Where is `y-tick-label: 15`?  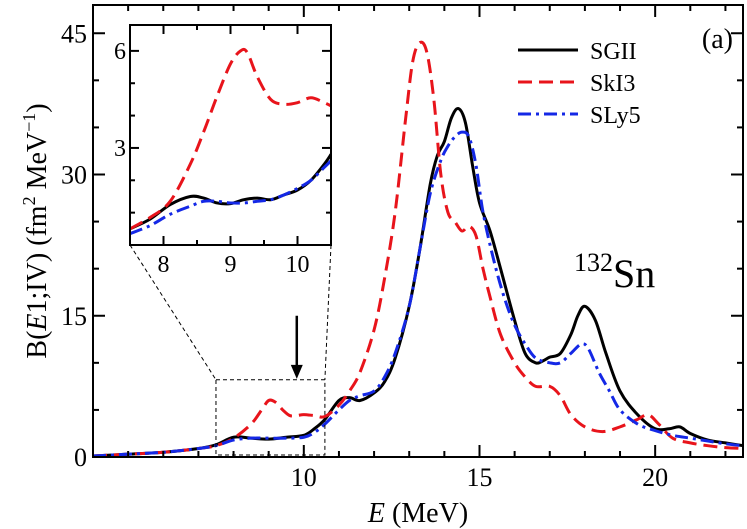 y-tick-label: 15 is located at coordinates (74, 316).